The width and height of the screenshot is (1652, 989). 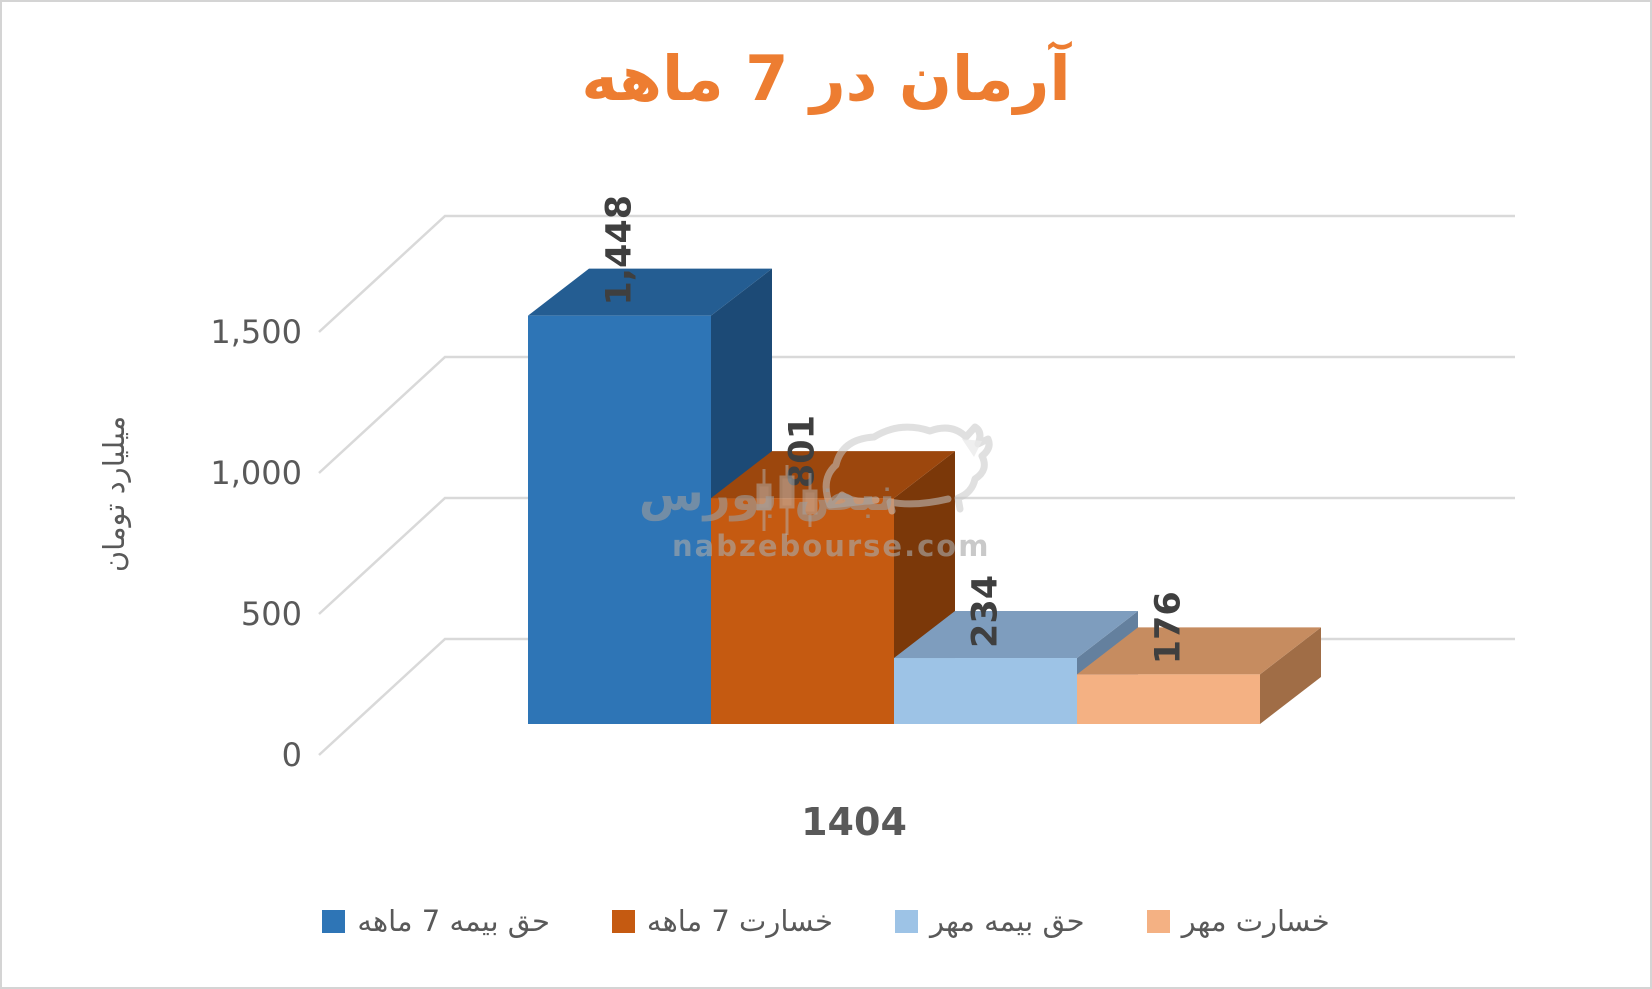 What do you see at coordinates (1168, 699) in the screenshot?
I see `bar-4-front` at bounding box center [1168, 699].